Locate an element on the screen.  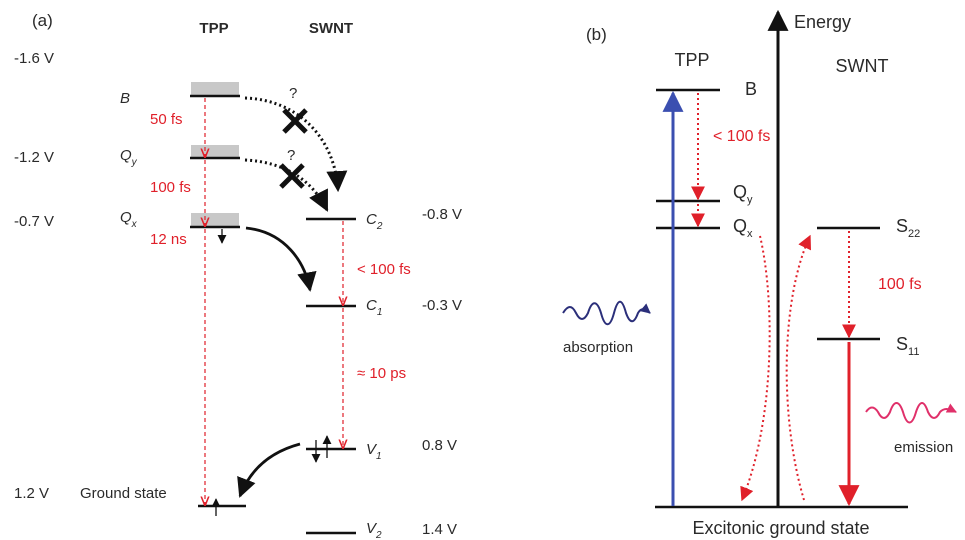
potential-b: -1.6 V is located at coordinates (34, 58).